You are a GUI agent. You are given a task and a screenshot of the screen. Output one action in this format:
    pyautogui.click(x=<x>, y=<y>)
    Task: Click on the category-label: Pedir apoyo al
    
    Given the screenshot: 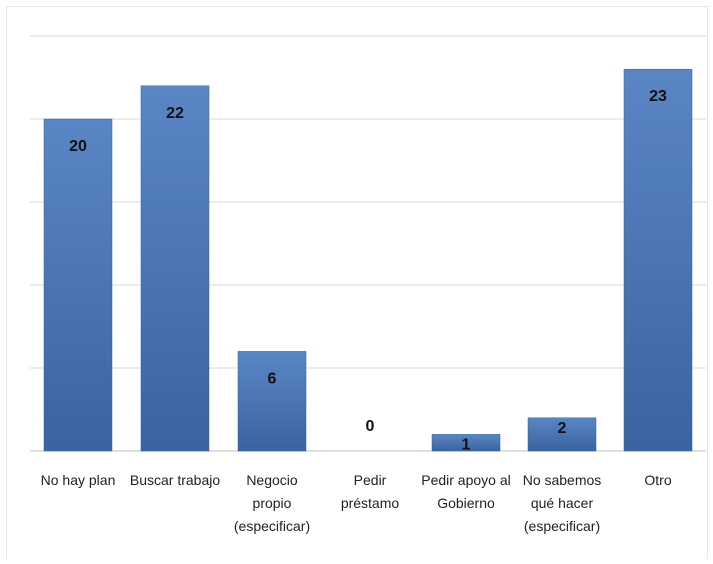 What is the action you would take?
    pyautogui.click(x=466, y=480)
    